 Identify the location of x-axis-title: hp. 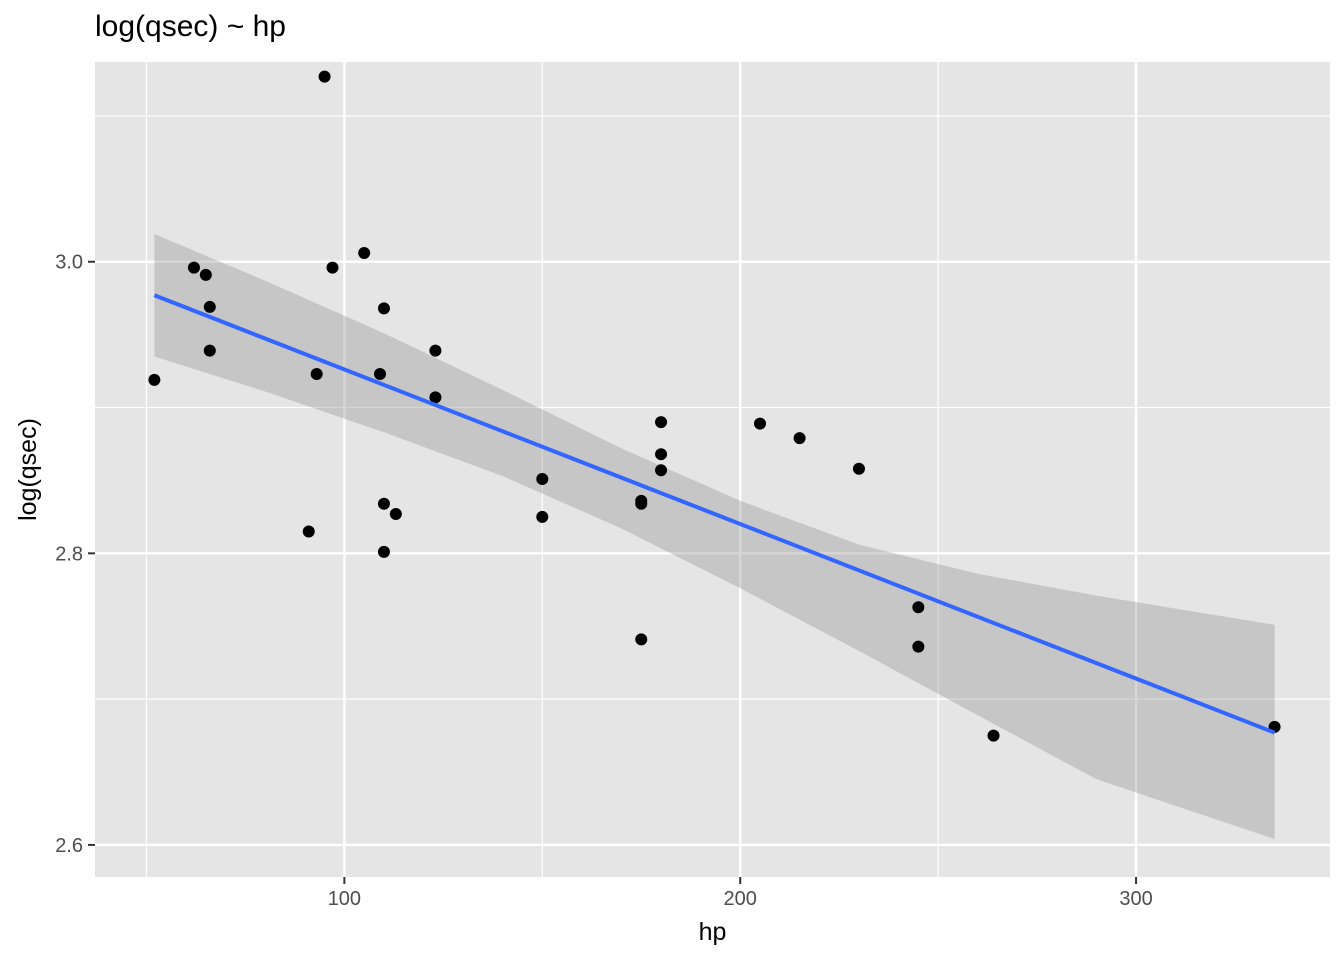
(713, 932).